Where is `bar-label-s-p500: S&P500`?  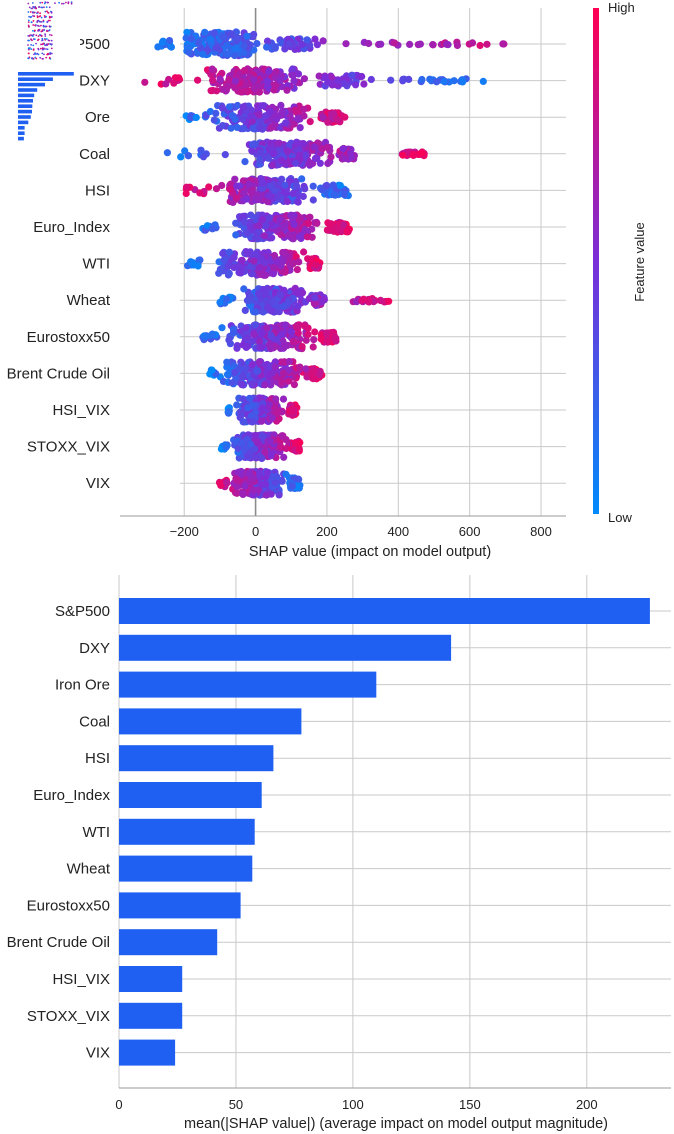
bar-label-s-p500: S&P500 is located at coordinates (82, 611).